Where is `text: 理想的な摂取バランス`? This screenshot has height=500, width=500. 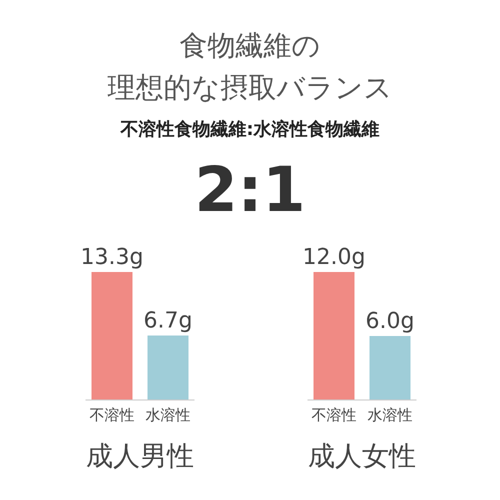
text: 理想的な摂取バランス is located at coordinates (250, 87).